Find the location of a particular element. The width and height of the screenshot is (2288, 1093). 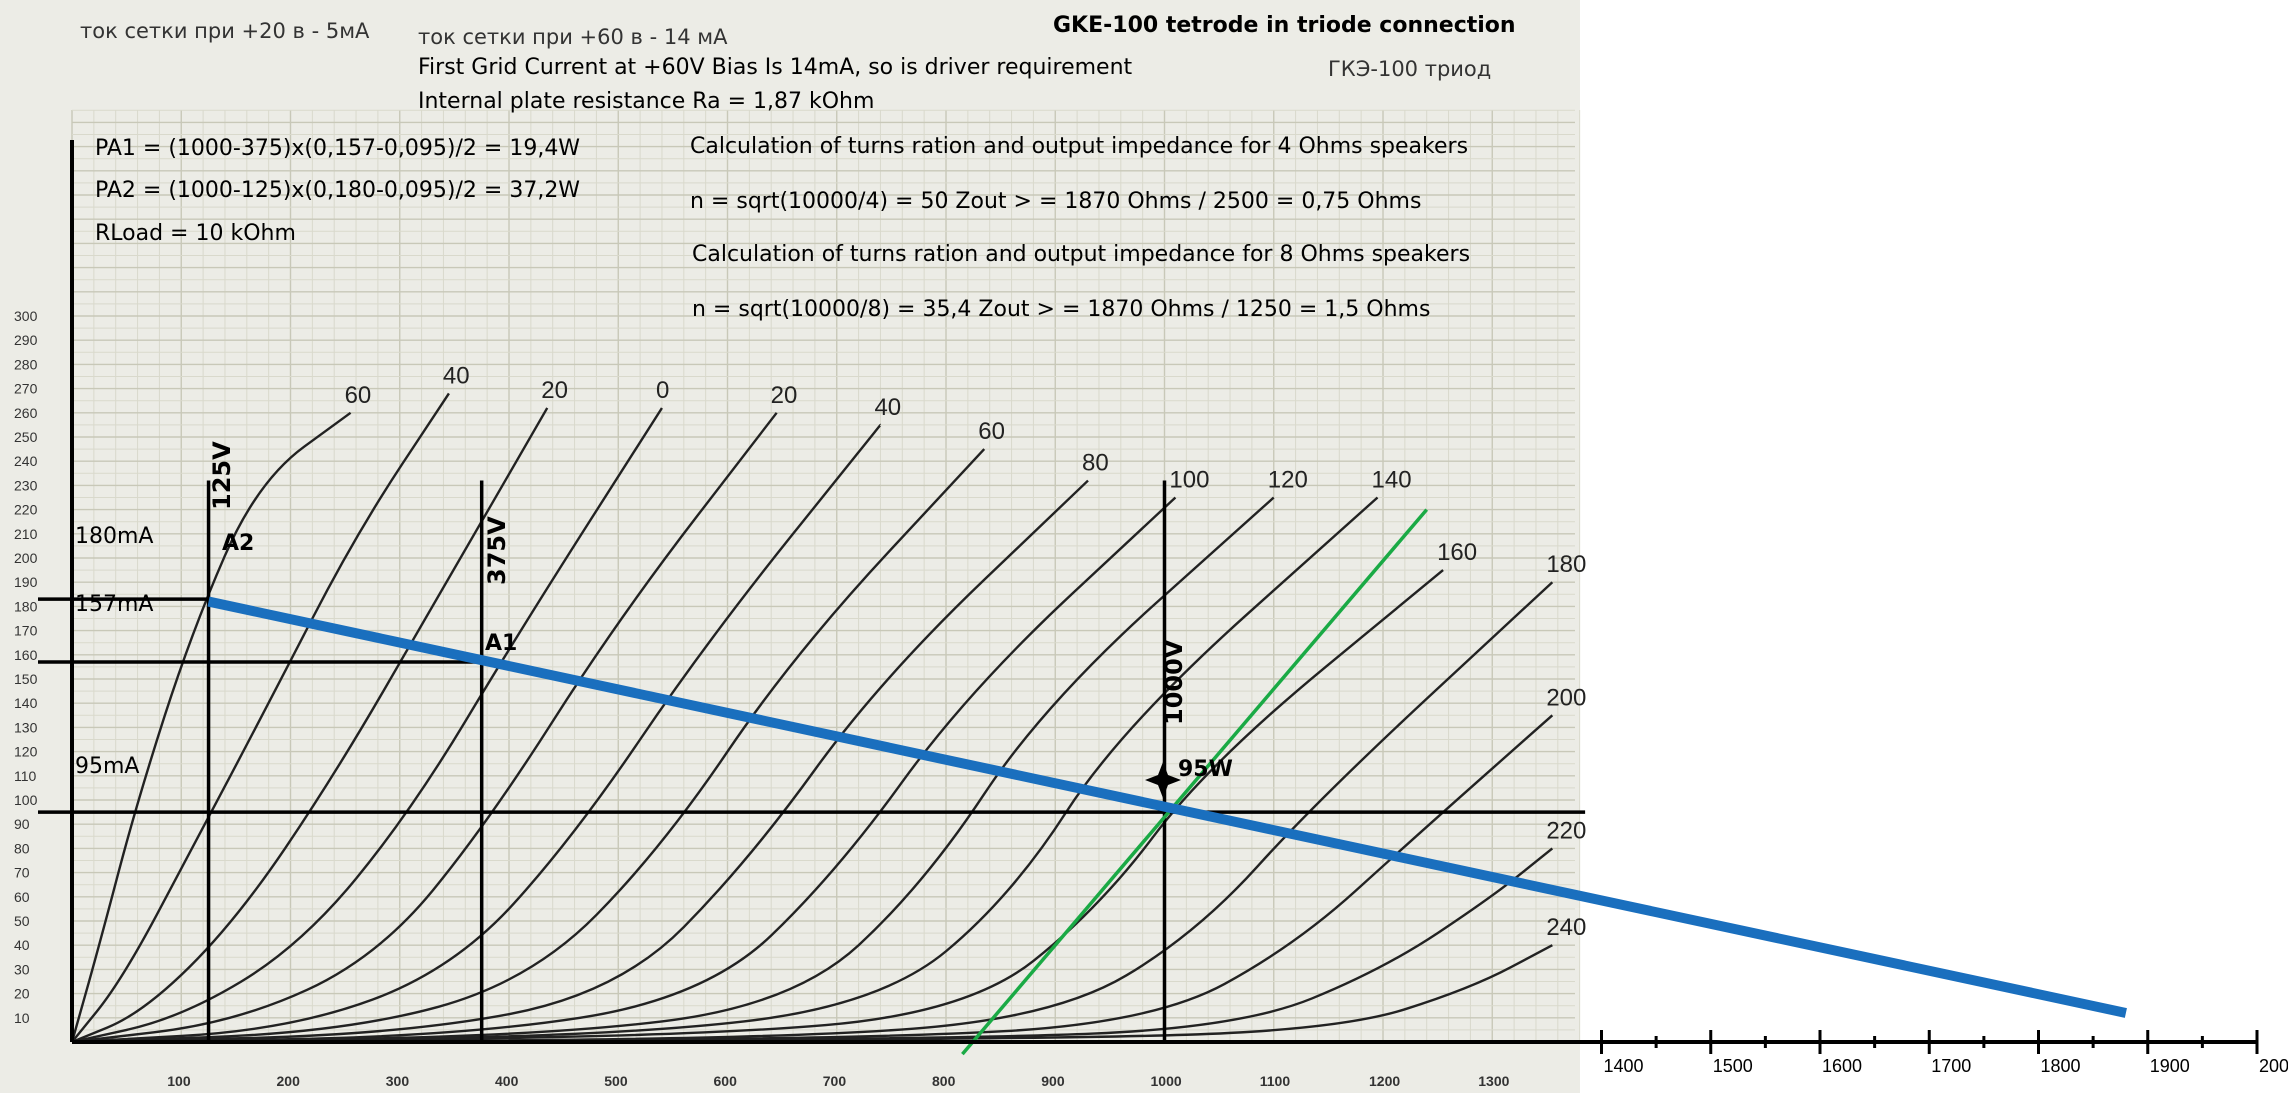

x-tick-label: 1300 is located at coordinates (1493, 1081).